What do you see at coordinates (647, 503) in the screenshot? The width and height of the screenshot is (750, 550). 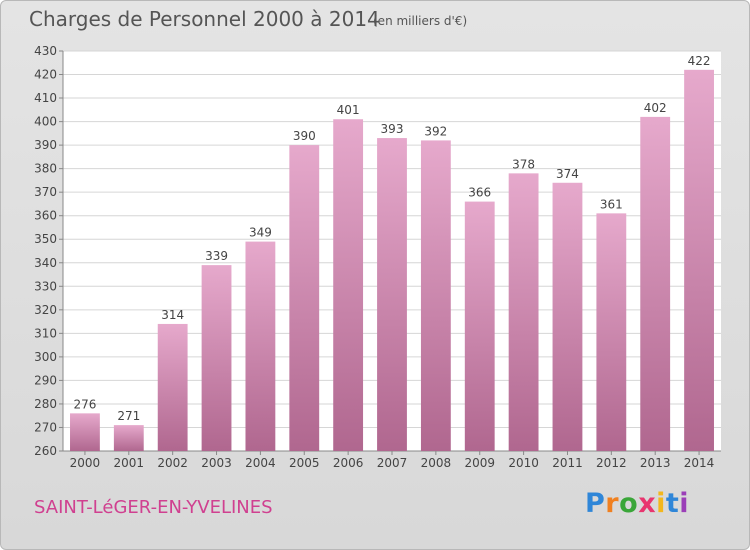 I see `logo-letter: x` at bounding box center [647, 503].